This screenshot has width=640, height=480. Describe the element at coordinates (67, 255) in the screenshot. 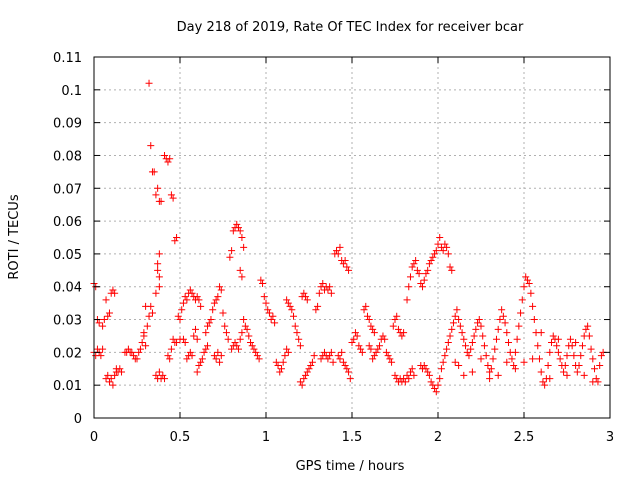

I see `y-tick-label: 0.05` at that location.